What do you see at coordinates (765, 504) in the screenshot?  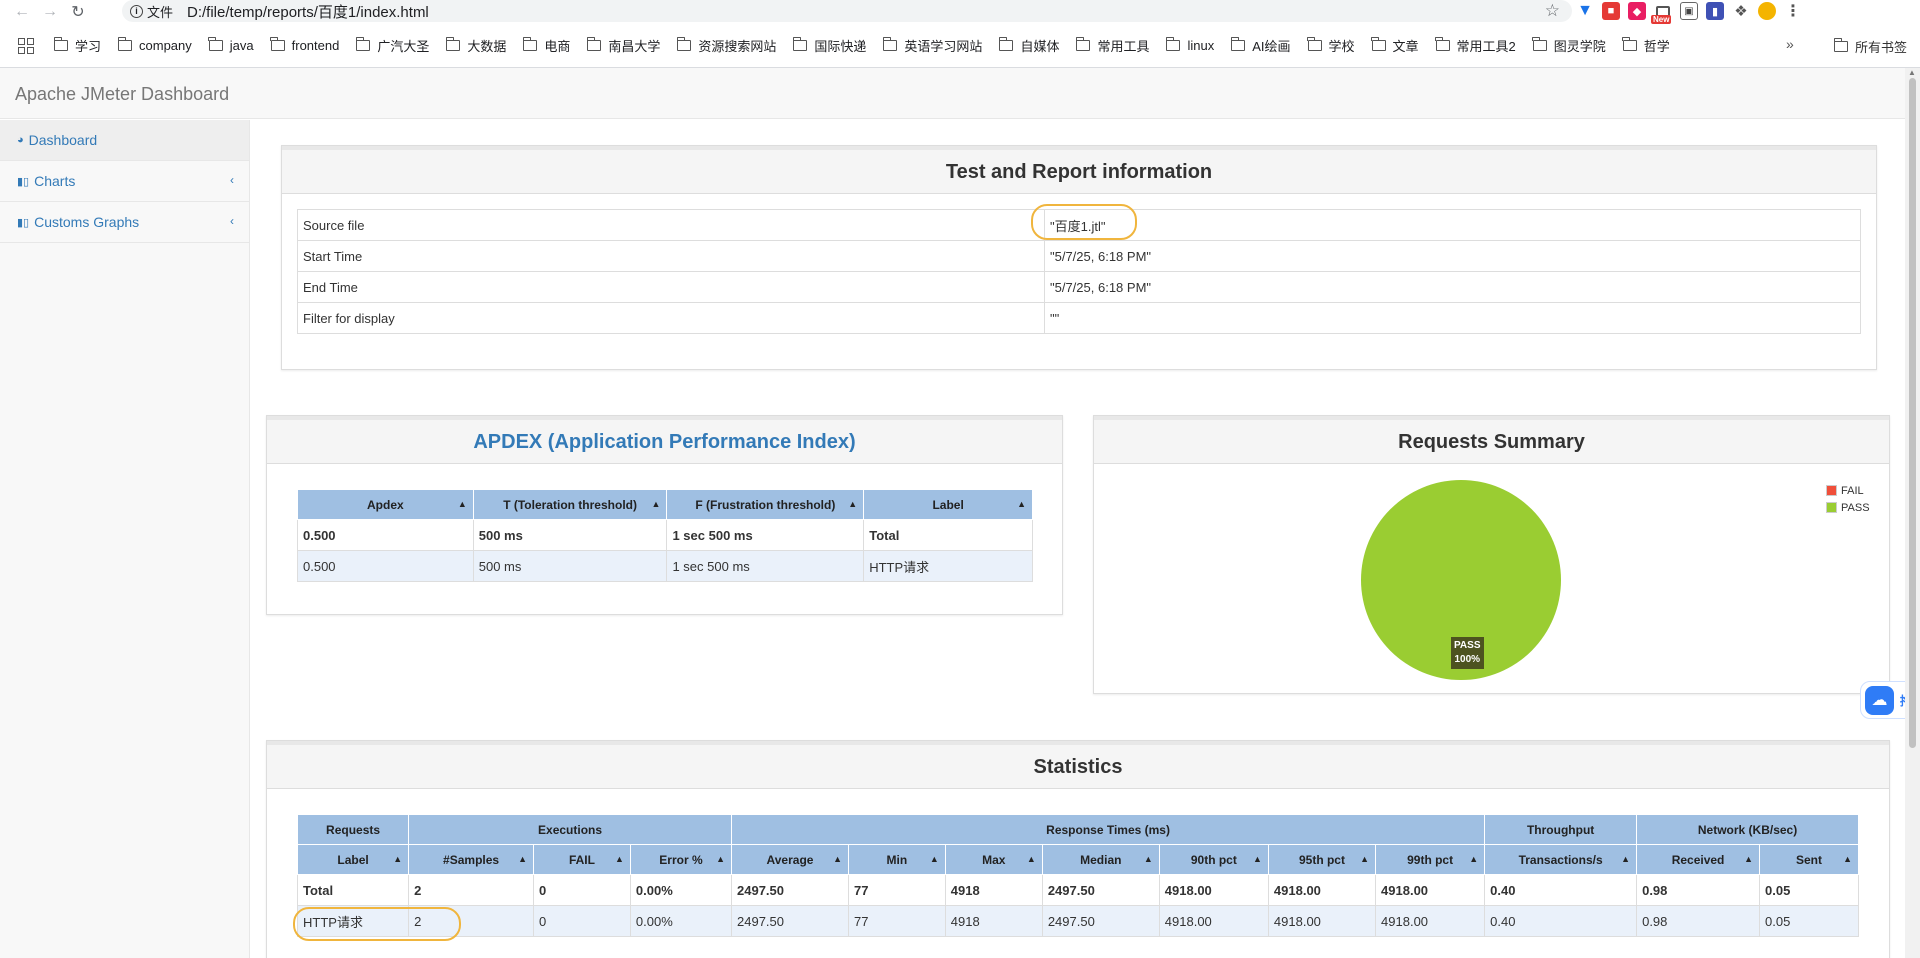 I see `column-header: F (Frustration threshold) ▲︎` at bounding box center [765, 504].